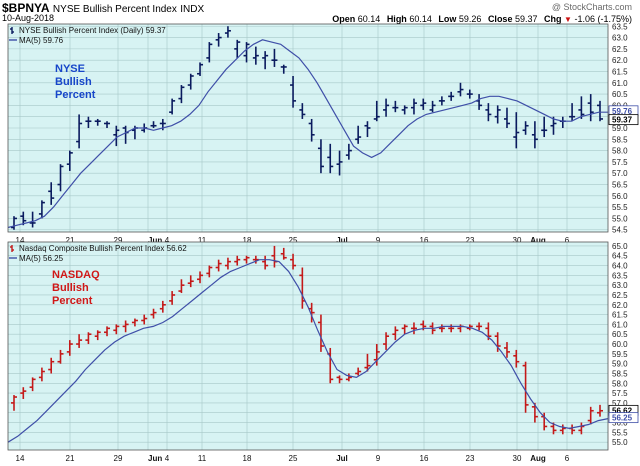 The image size is (640, 466). Describe the element at coordinates (620, 403) in the screenshot. I see `nasdaq-y-tick-label: 57.0` at that location.